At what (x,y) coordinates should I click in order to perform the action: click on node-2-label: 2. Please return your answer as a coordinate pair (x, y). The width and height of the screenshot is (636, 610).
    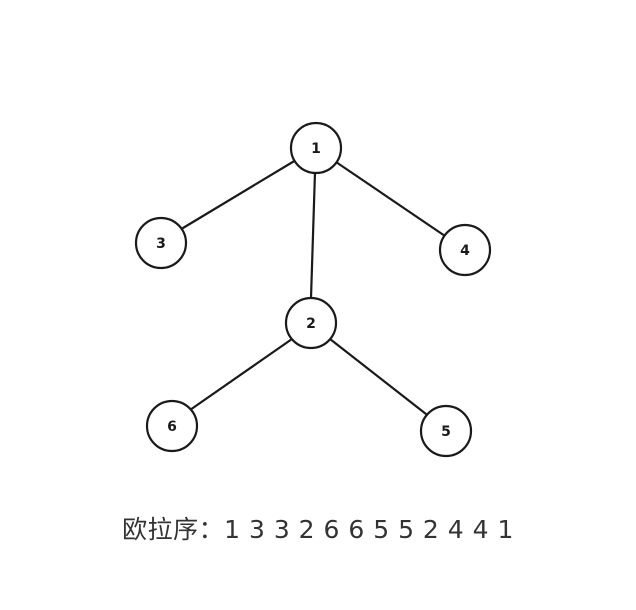
    Looking at the image, I should click on (311, 324).